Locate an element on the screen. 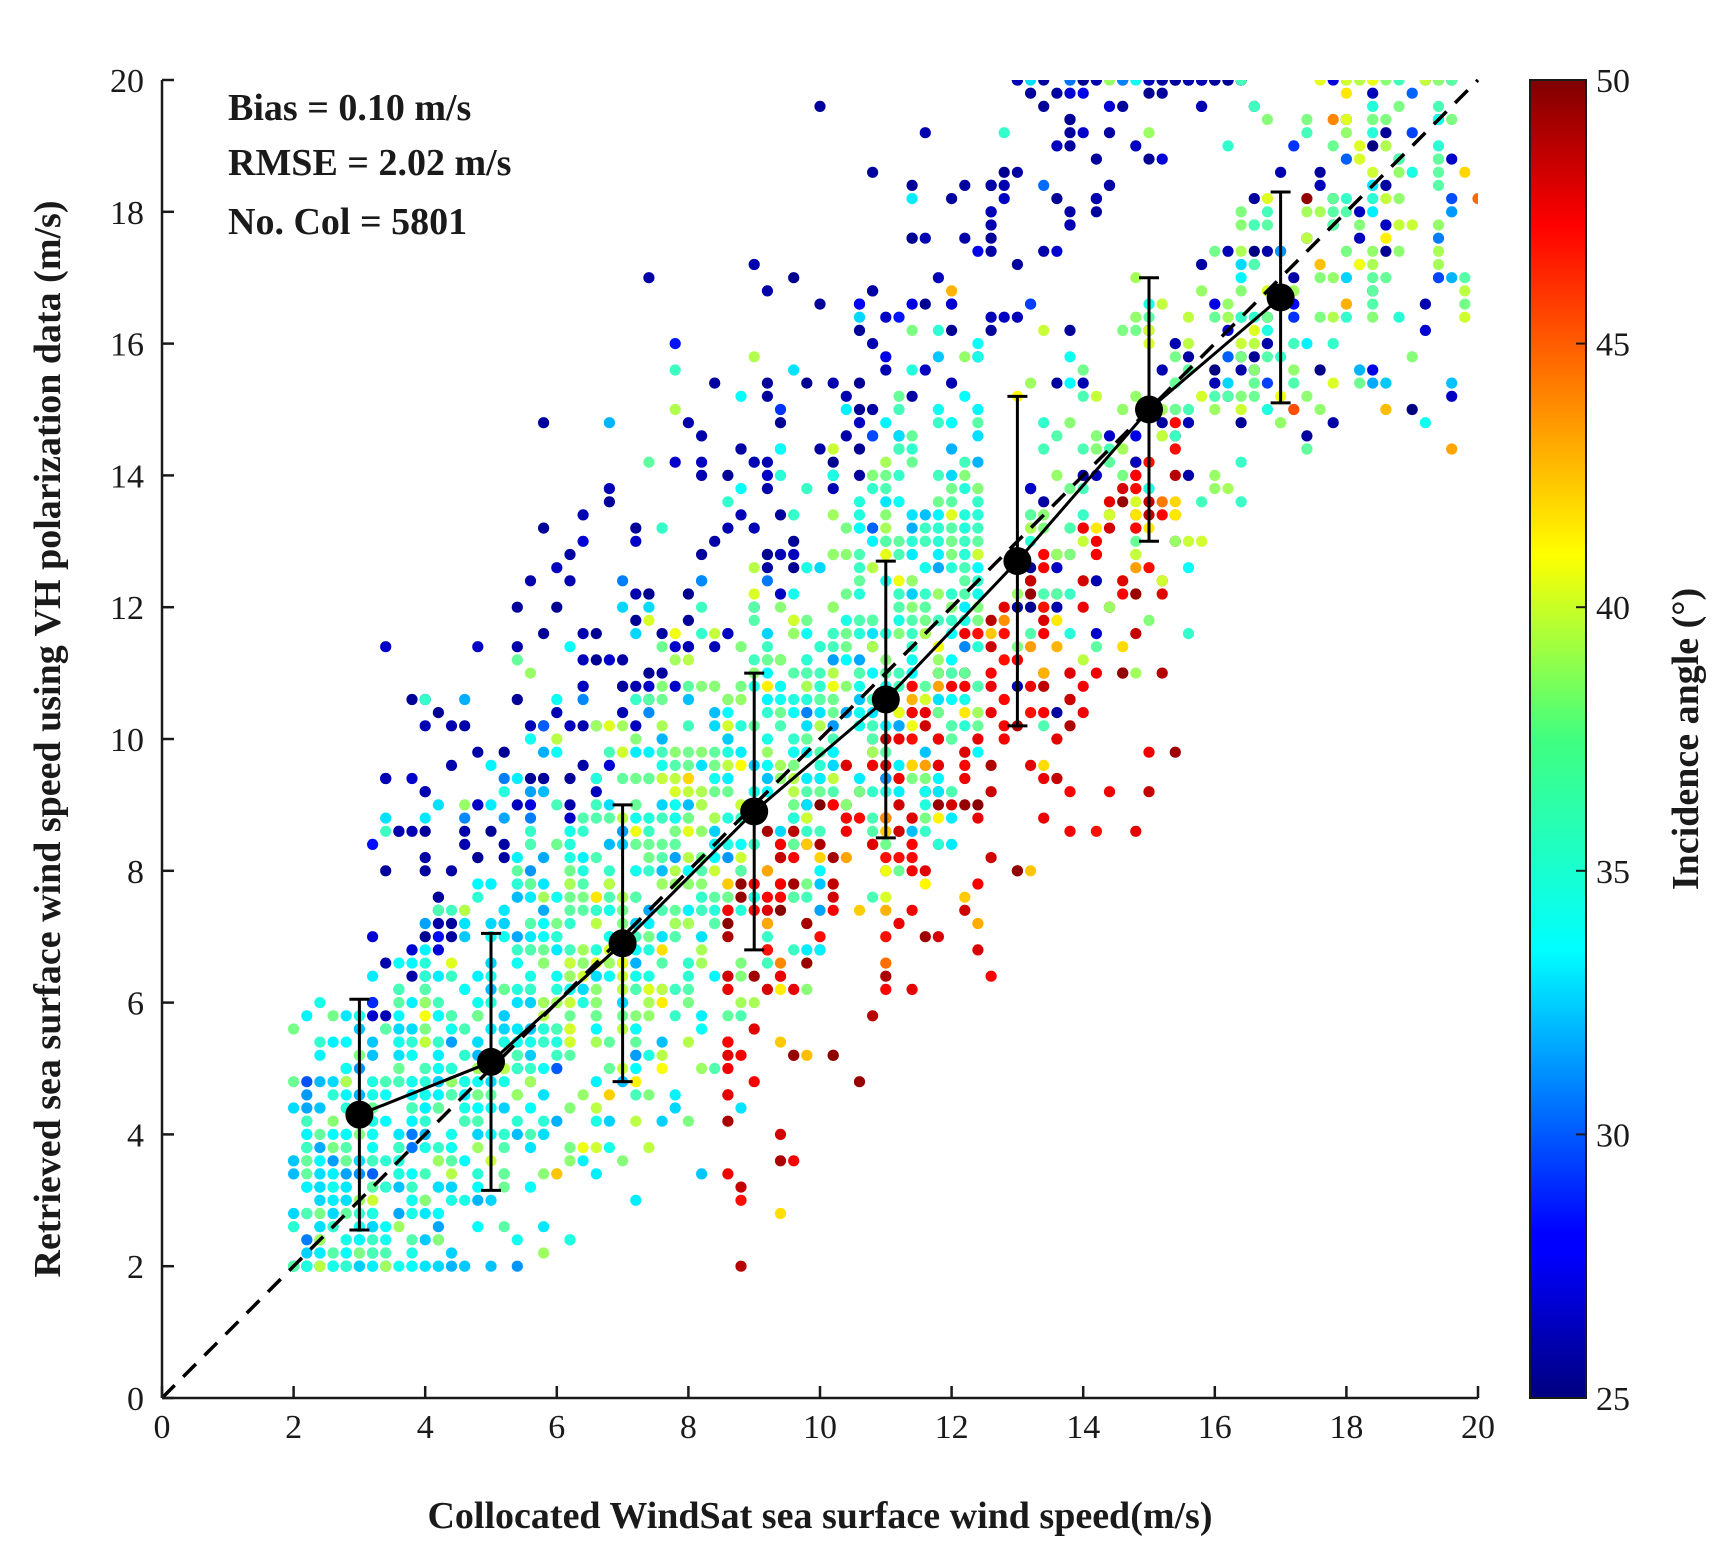 The image size is (1732, 1557). colorbar-tick-label: 35 is located at coordinates (1613, 872).